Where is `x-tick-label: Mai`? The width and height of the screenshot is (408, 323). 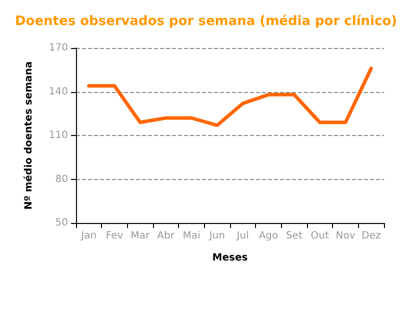
x-tick-label: Mai is located at coordinates (191, 236).